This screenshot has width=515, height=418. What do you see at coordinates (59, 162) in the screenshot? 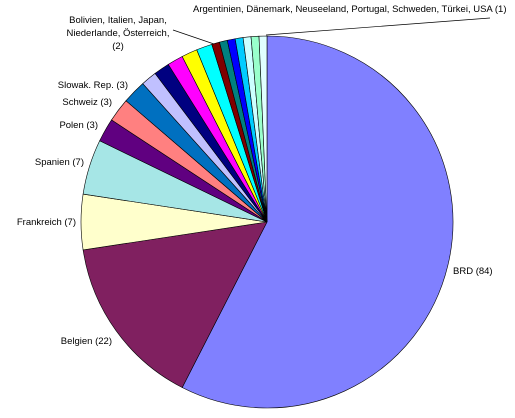
I see `slice-label: Spanien (7)` at bounding box center [59, 162].